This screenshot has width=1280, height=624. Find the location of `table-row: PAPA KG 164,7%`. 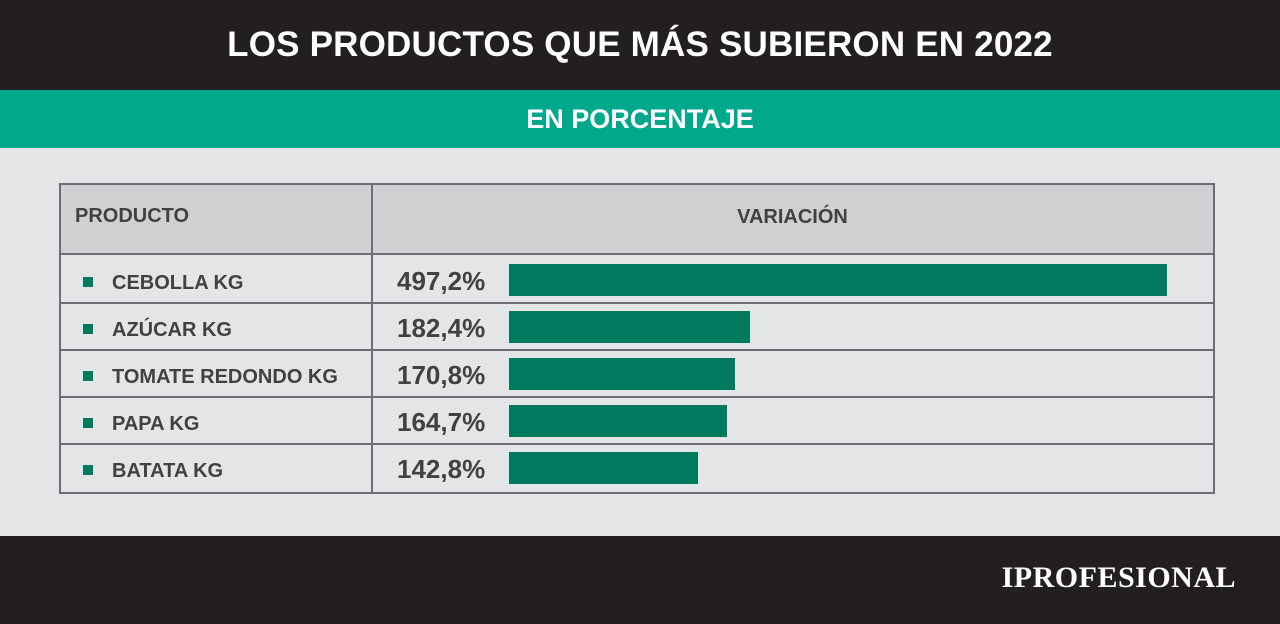

table-row: PAPA KG 164,7% is located at coordinates (637, 421).